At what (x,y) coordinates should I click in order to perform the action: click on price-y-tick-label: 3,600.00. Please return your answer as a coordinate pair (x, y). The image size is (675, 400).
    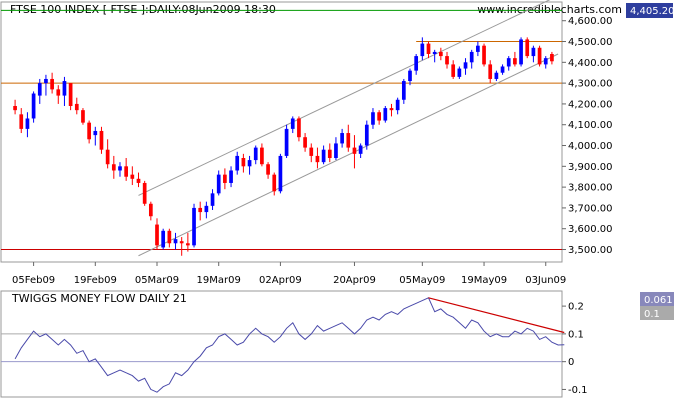
    Looking at the image, I should click on (590, 229).